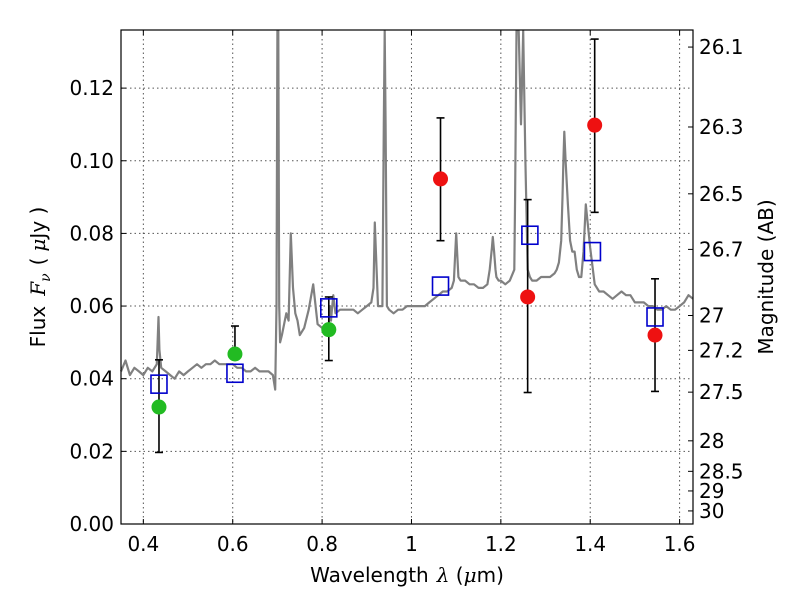 Image resolution: width=800 pixels, height=600 pixels. Describe the element at coordinates (721, 47) in the screenshot. I see `y2-tick-label: 26.1` at that location.